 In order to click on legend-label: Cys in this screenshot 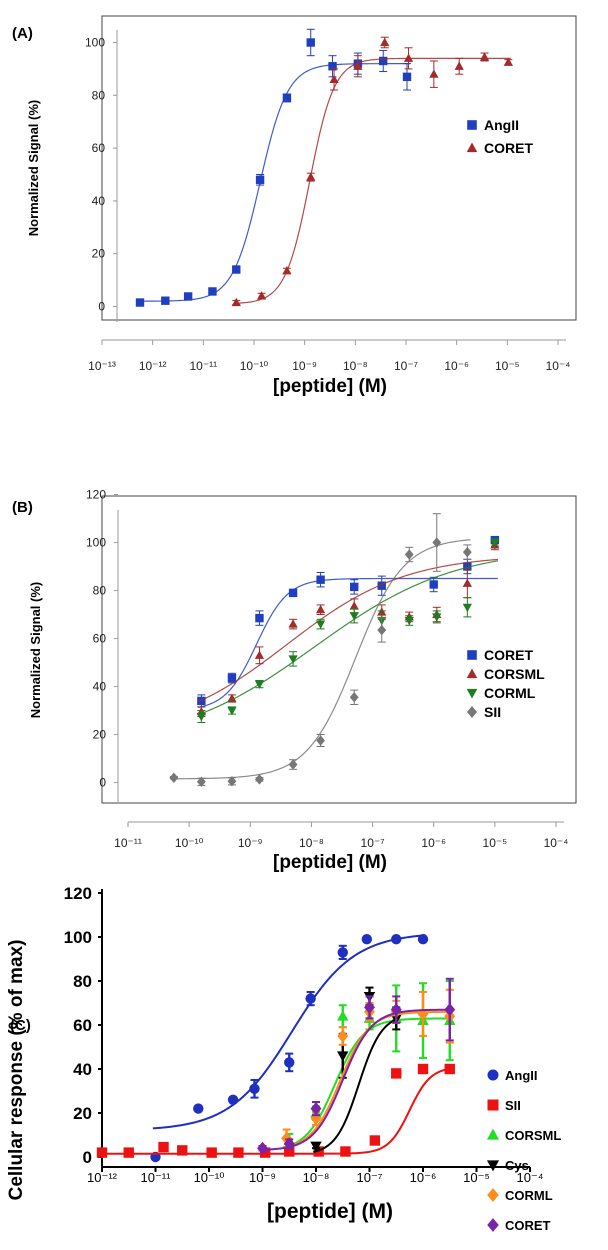, I will do `click(517, 1165)`.